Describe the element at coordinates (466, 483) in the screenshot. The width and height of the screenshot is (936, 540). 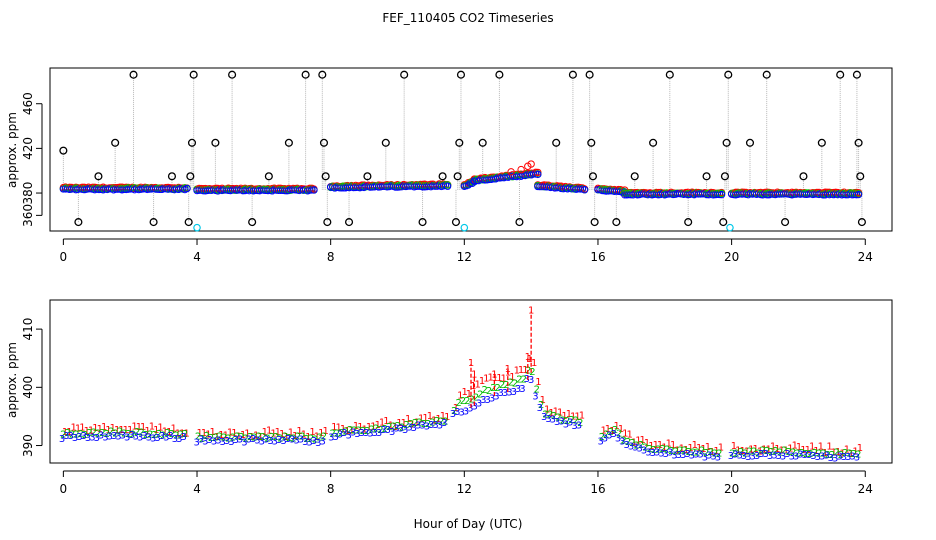
I see `bottom-x-axis: 0 4 8 12 16 20 24` at that location.